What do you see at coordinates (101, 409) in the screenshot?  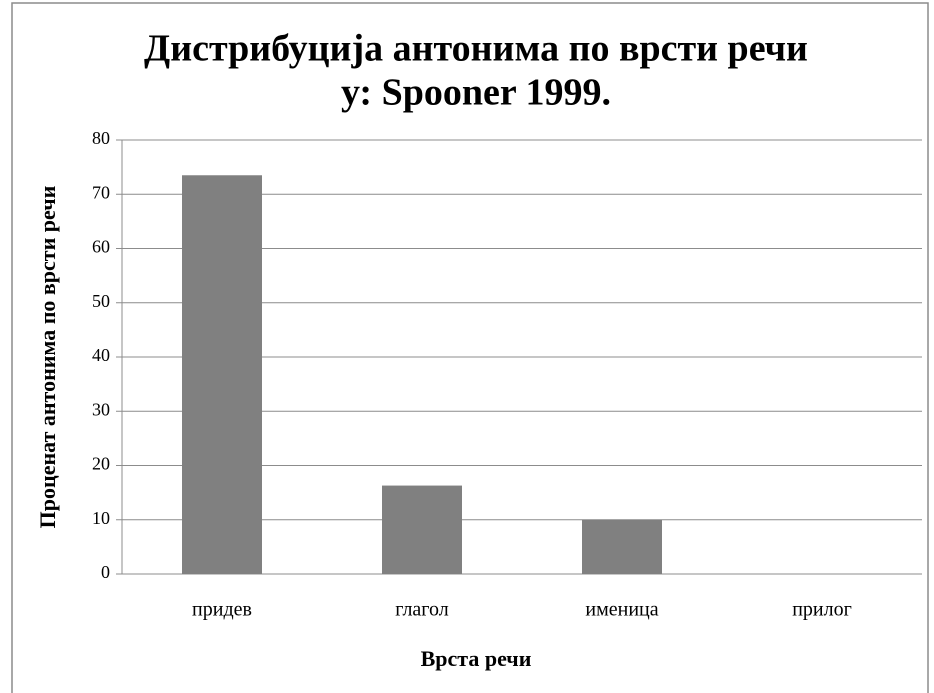 I see `y-tick-label: 30` at bounding box center [101, 409].